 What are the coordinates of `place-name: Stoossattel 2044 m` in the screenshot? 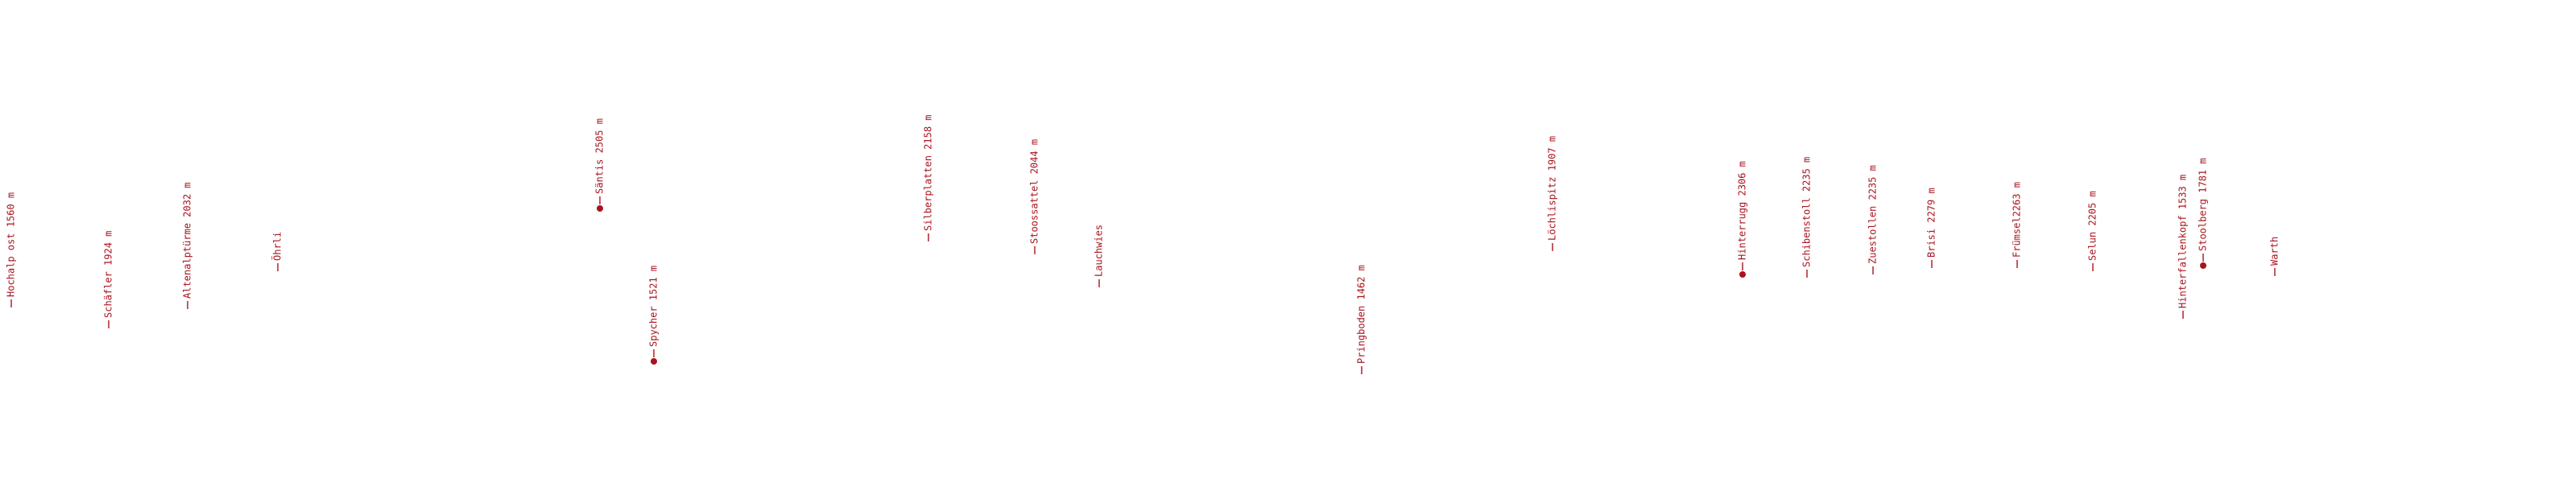 It's located at (1034, 191).